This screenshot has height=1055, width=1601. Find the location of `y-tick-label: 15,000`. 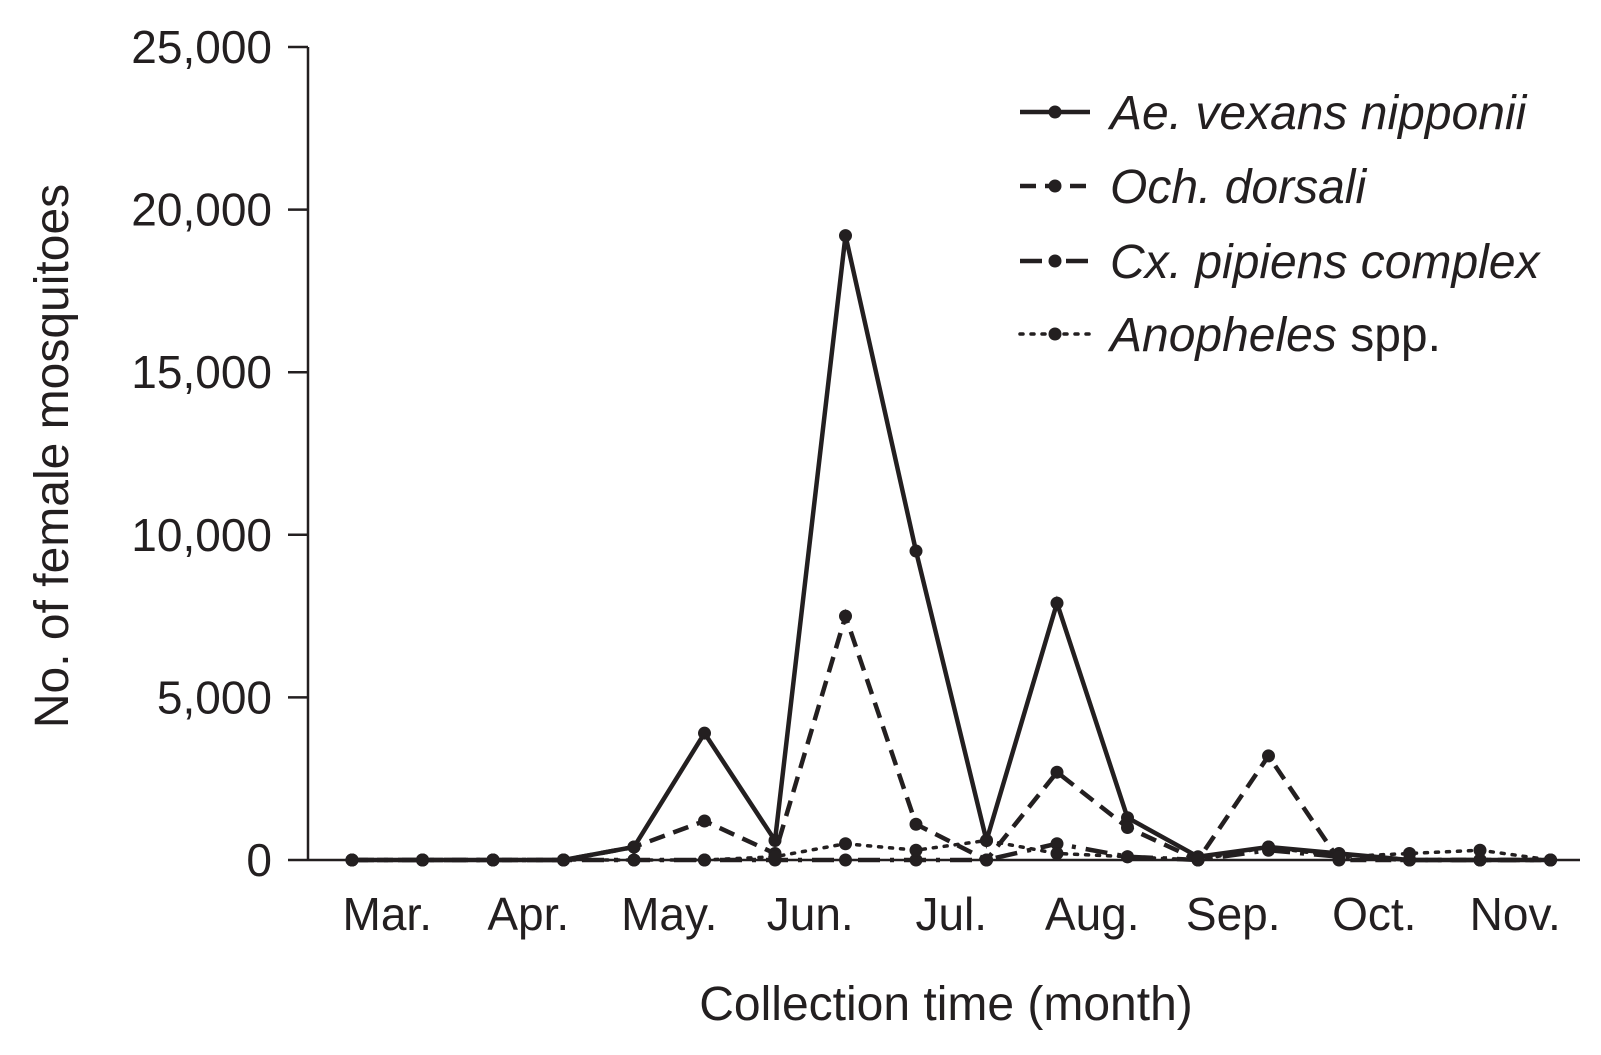

y-tick-label: 15,000 is located at coordinates (201, 372).